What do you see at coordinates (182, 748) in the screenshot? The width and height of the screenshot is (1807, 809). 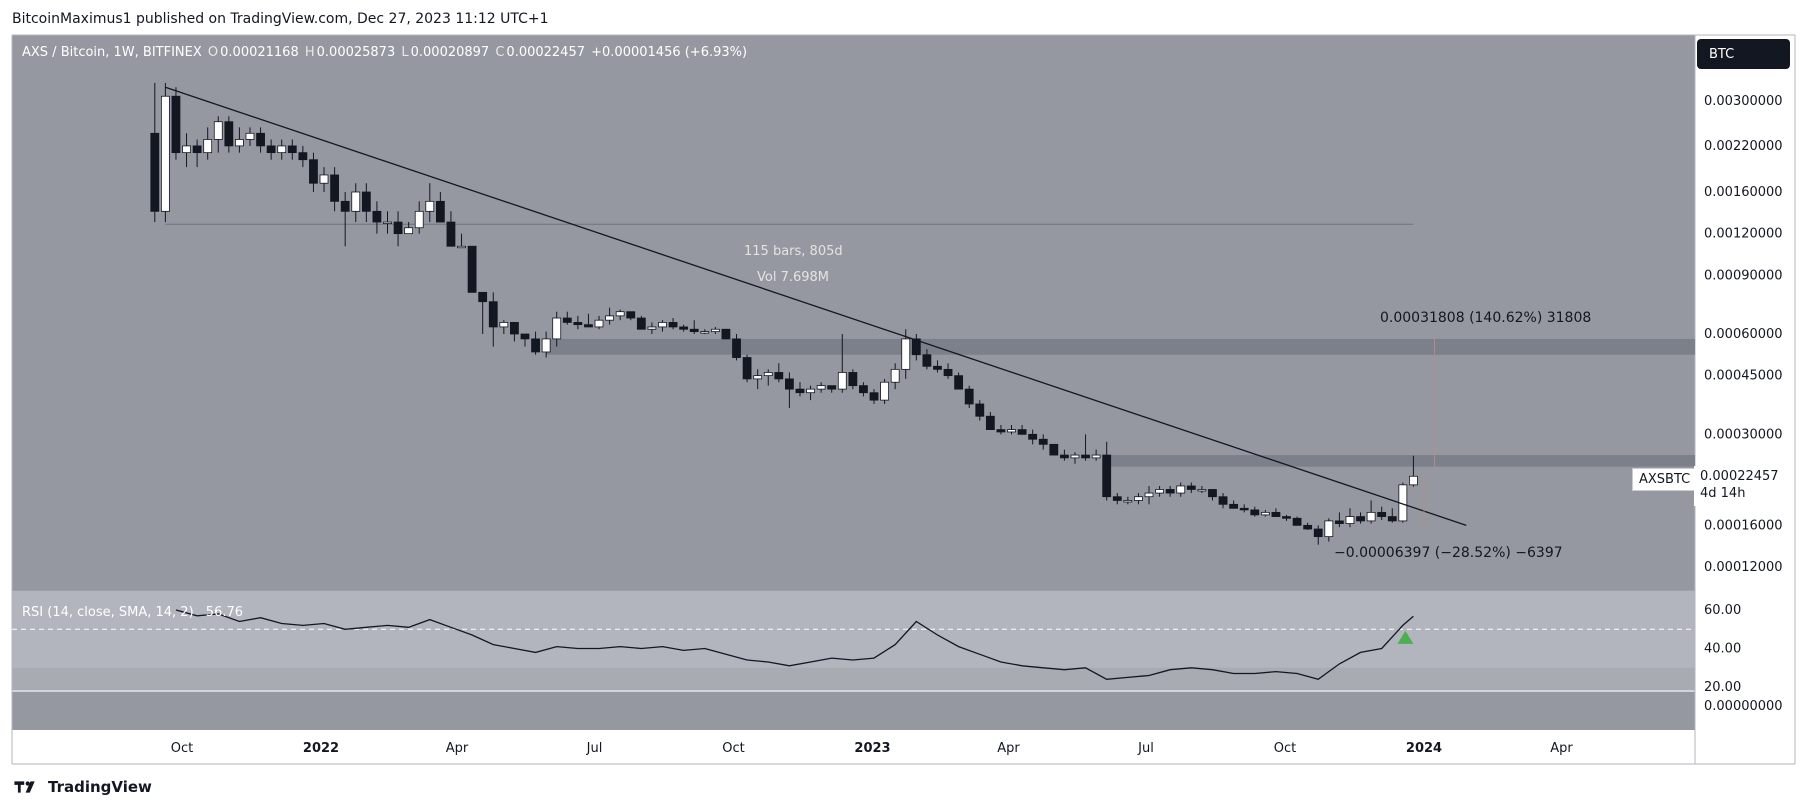 I see `time-tick-label: Oct` at bounding box center [182, 748].